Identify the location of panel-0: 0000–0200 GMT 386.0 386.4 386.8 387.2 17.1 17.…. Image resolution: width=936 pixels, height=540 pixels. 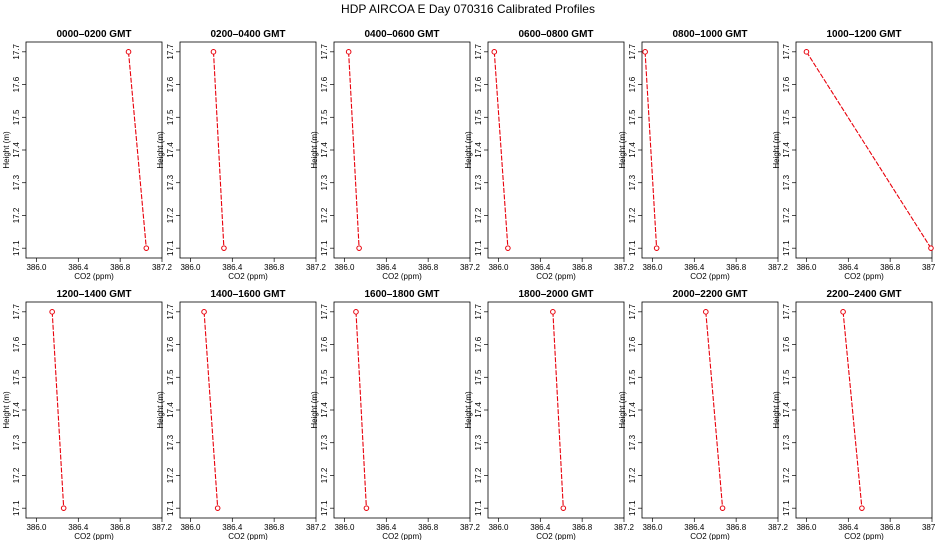
(87, 155).